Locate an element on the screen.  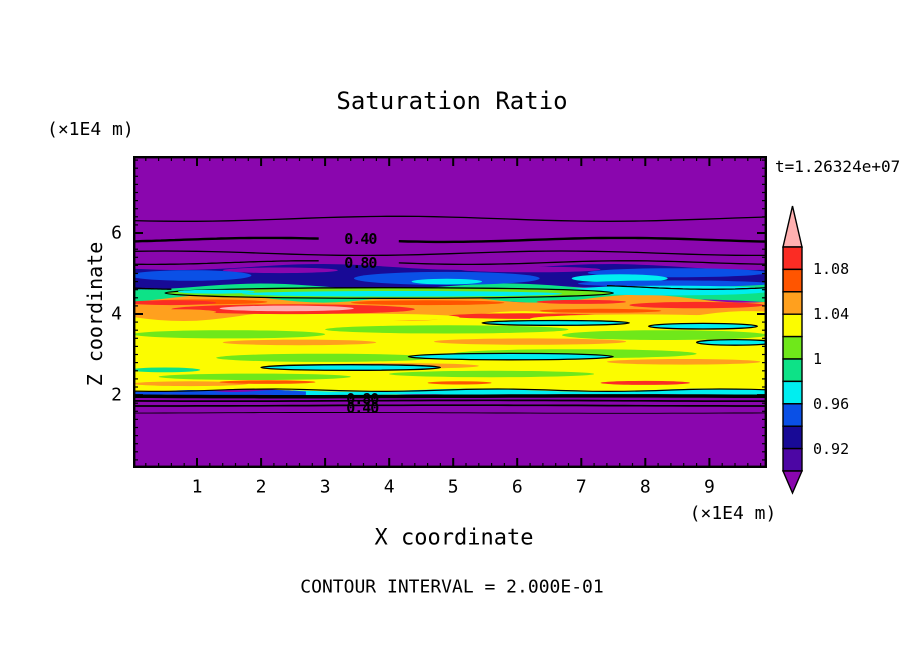
y-axis-unit-label: (×1E4 m) is located at coordinates (90, 129).